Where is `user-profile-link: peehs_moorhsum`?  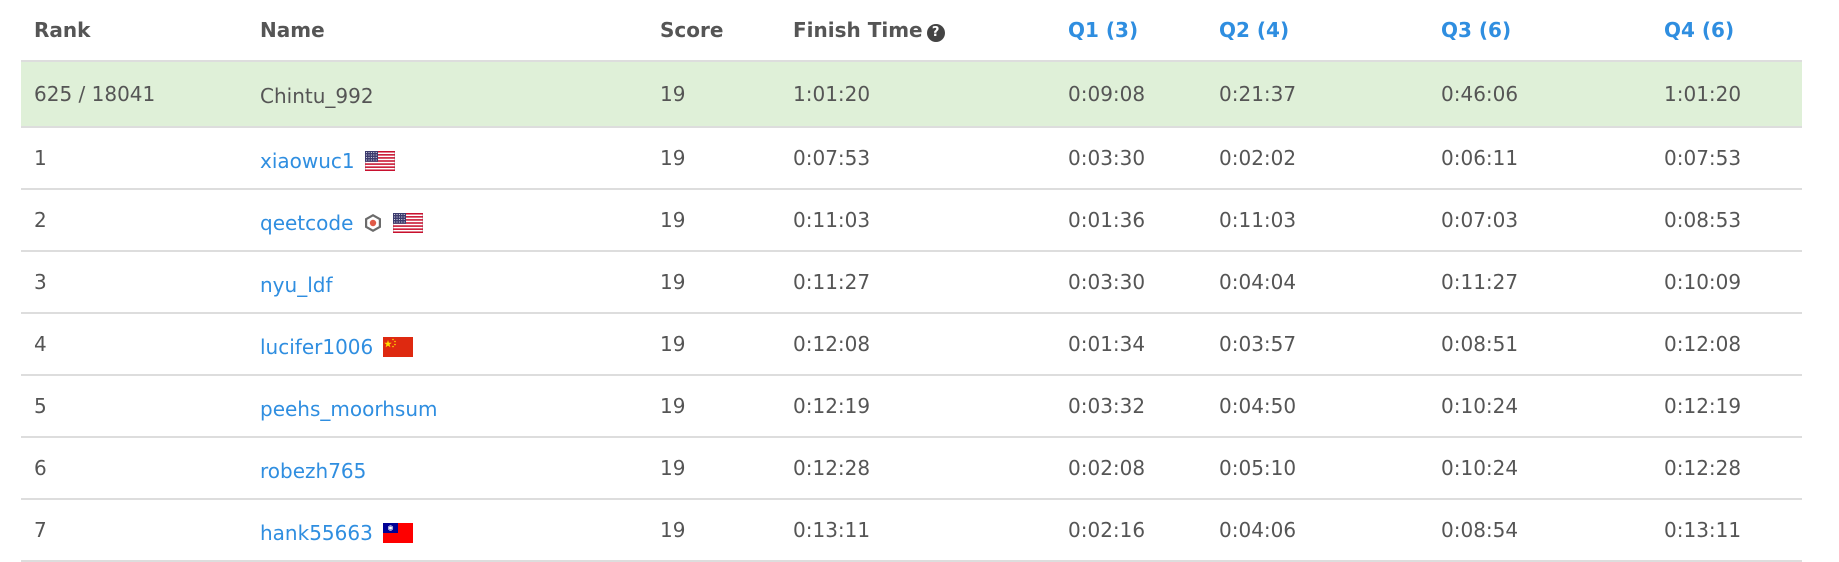
user-profile-link: peehs_moorhsum is located at coordinates (349, 409).